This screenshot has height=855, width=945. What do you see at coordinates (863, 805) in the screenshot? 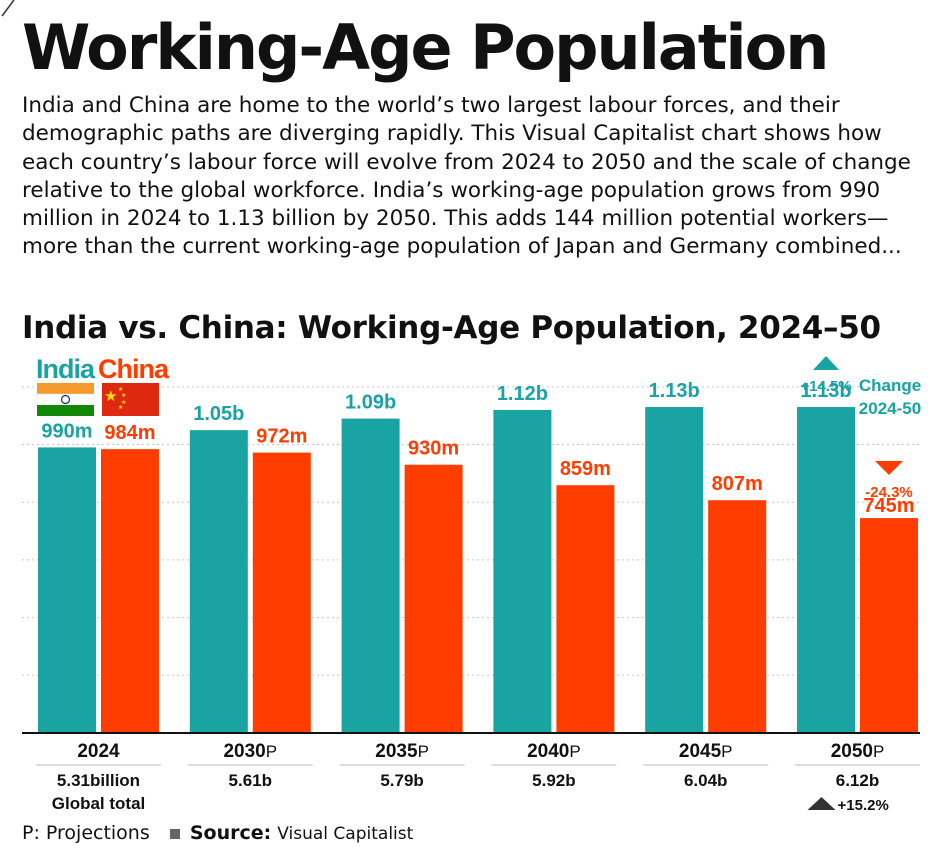
I see `global-change-value: +15.2%` at bounding box center [863, 805].